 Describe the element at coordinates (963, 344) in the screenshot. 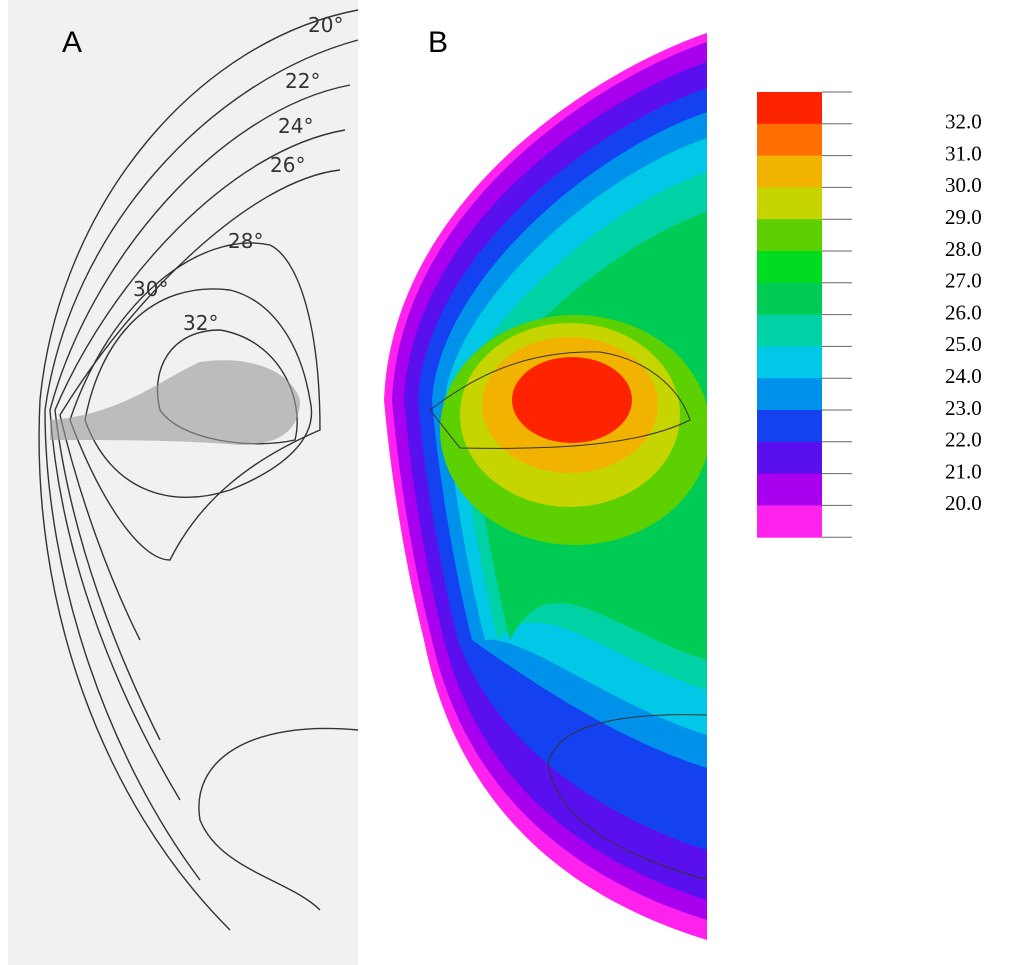

I see `colorbar-label: 25.0` at that location.